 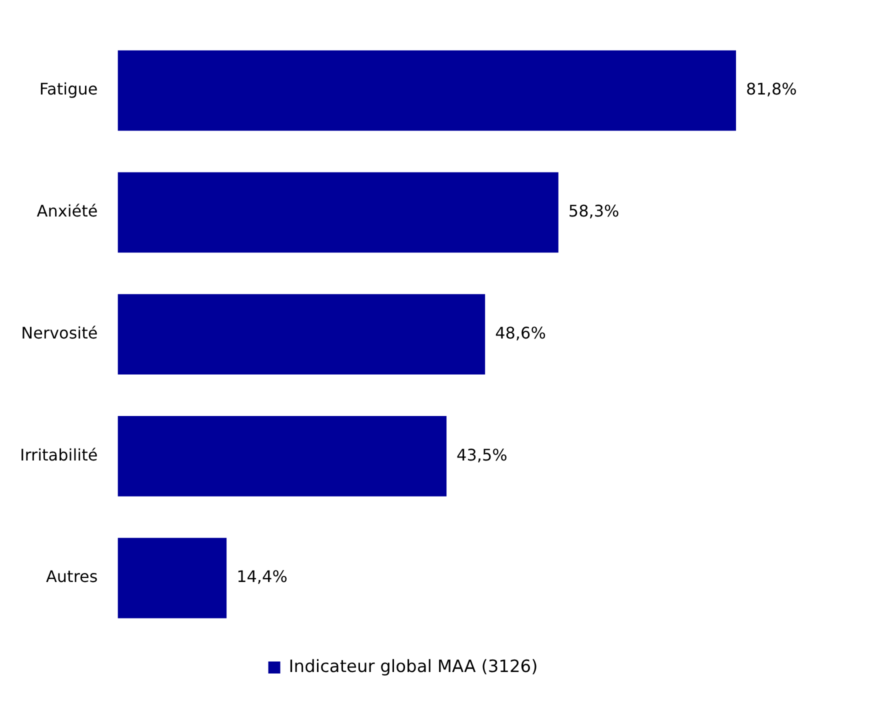 I want to click on data-label: 48,6%, so click(x=520, y=332).